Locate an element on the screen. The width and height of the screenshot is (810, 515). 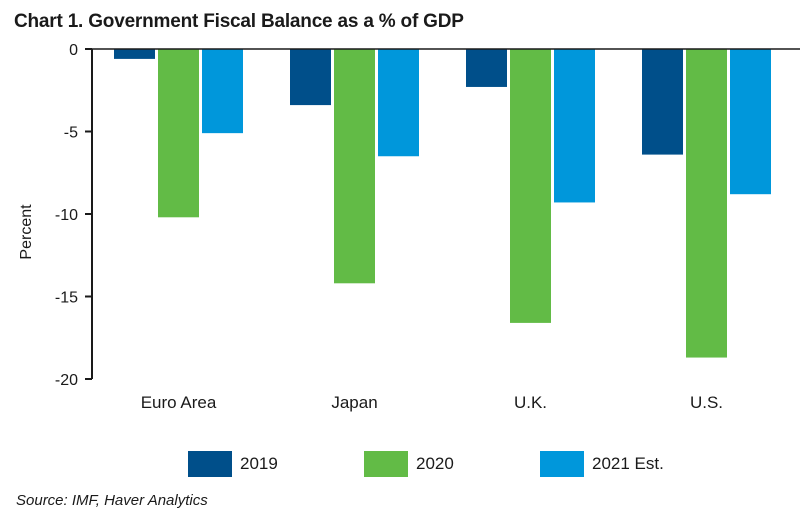
legend-label-2021-est: 2021 Est. is located at coordinates (628, 463).